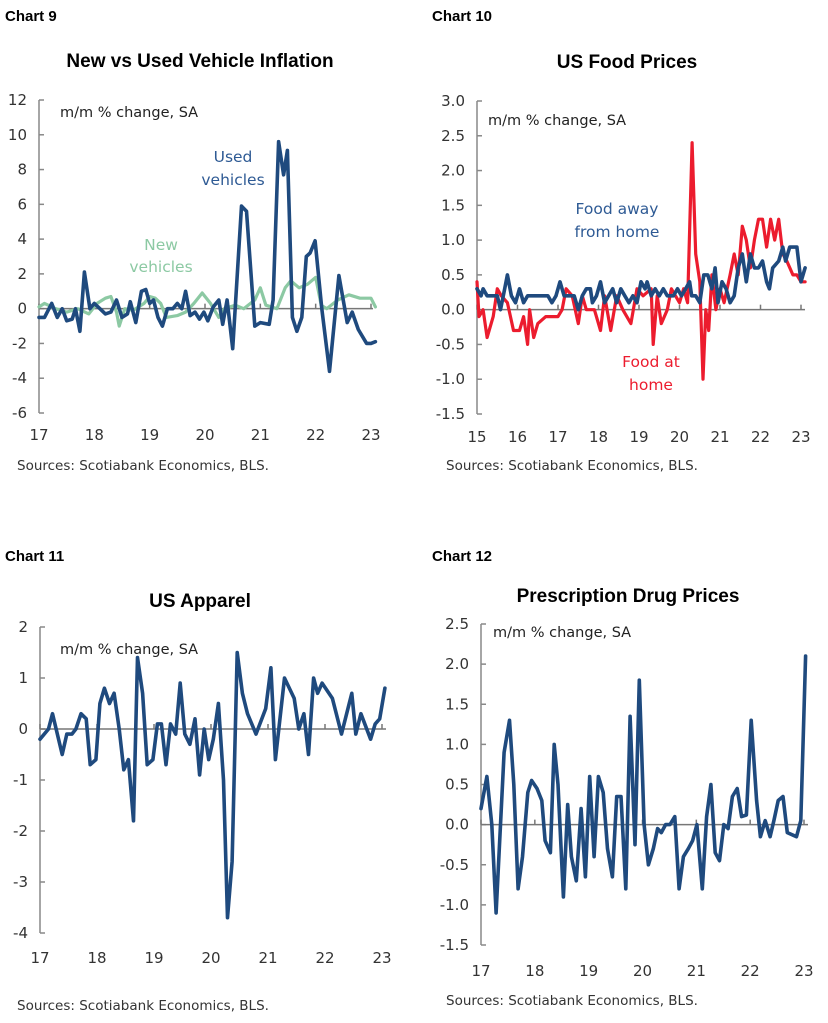 The height and width of the screenshot is (1023, 828). I want to click on new-vehicles-label-line2: vehicles, so click(160, 267).